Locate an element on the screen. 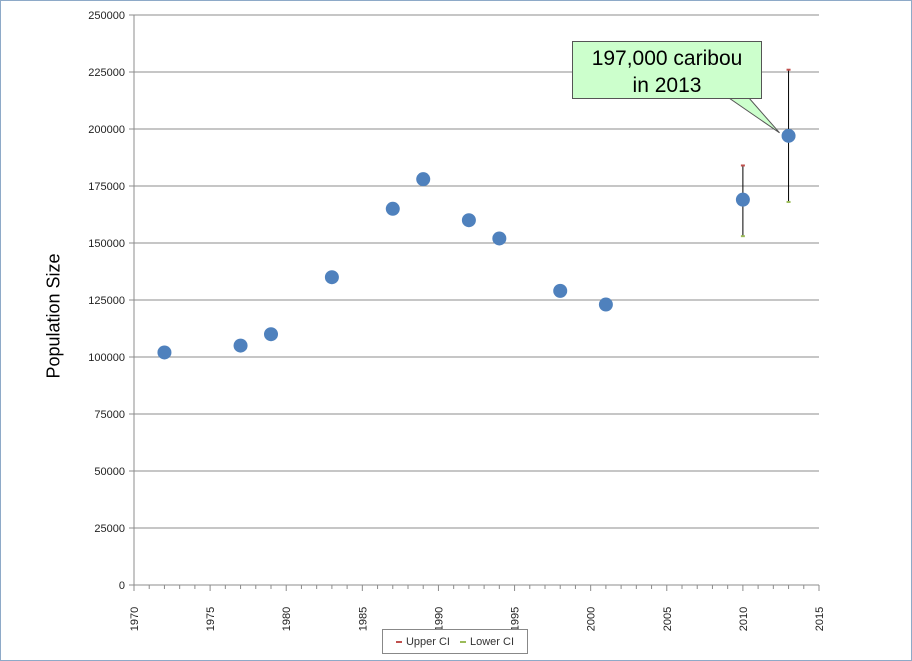  data-point-1998 is located at coordinates (560, 290).